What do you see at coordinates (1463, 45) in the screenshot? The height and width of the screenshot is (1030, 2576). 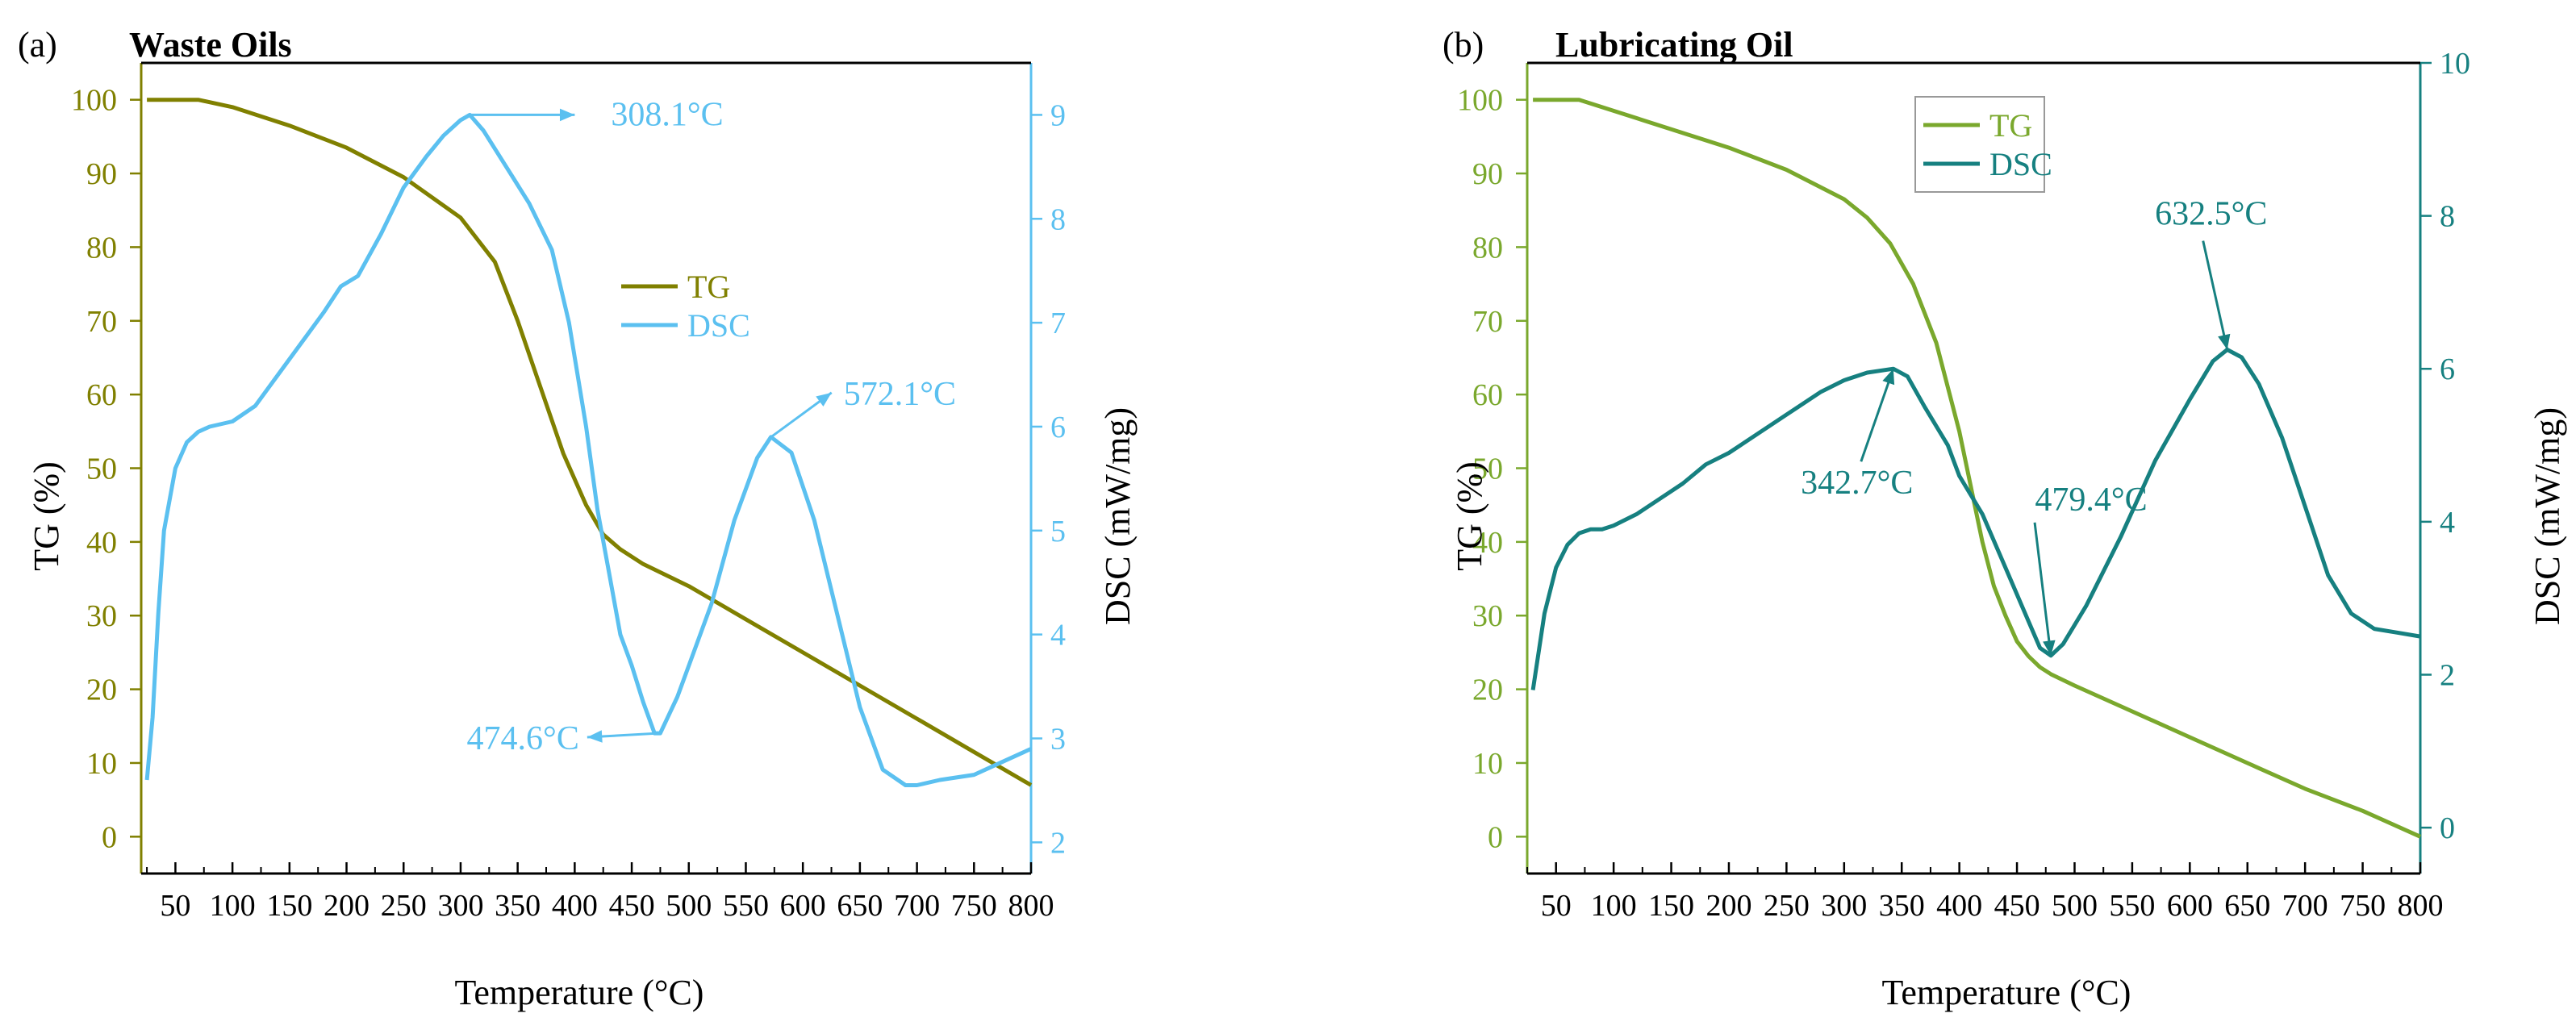 I see `panel-b-tag: (b)` at bounding box center [1463, 45].